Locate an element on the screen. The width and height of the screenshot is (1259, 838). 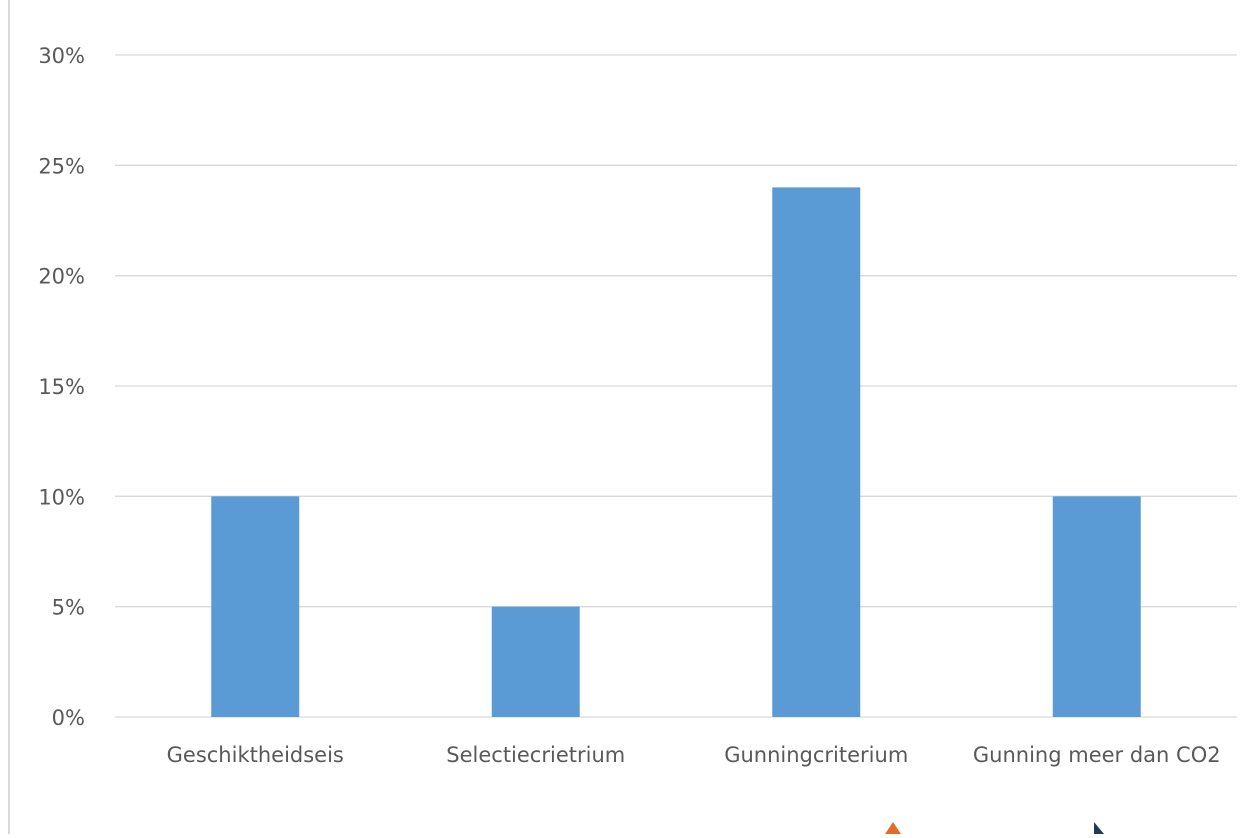
left-frame-border is located at coordinates (9, 417).